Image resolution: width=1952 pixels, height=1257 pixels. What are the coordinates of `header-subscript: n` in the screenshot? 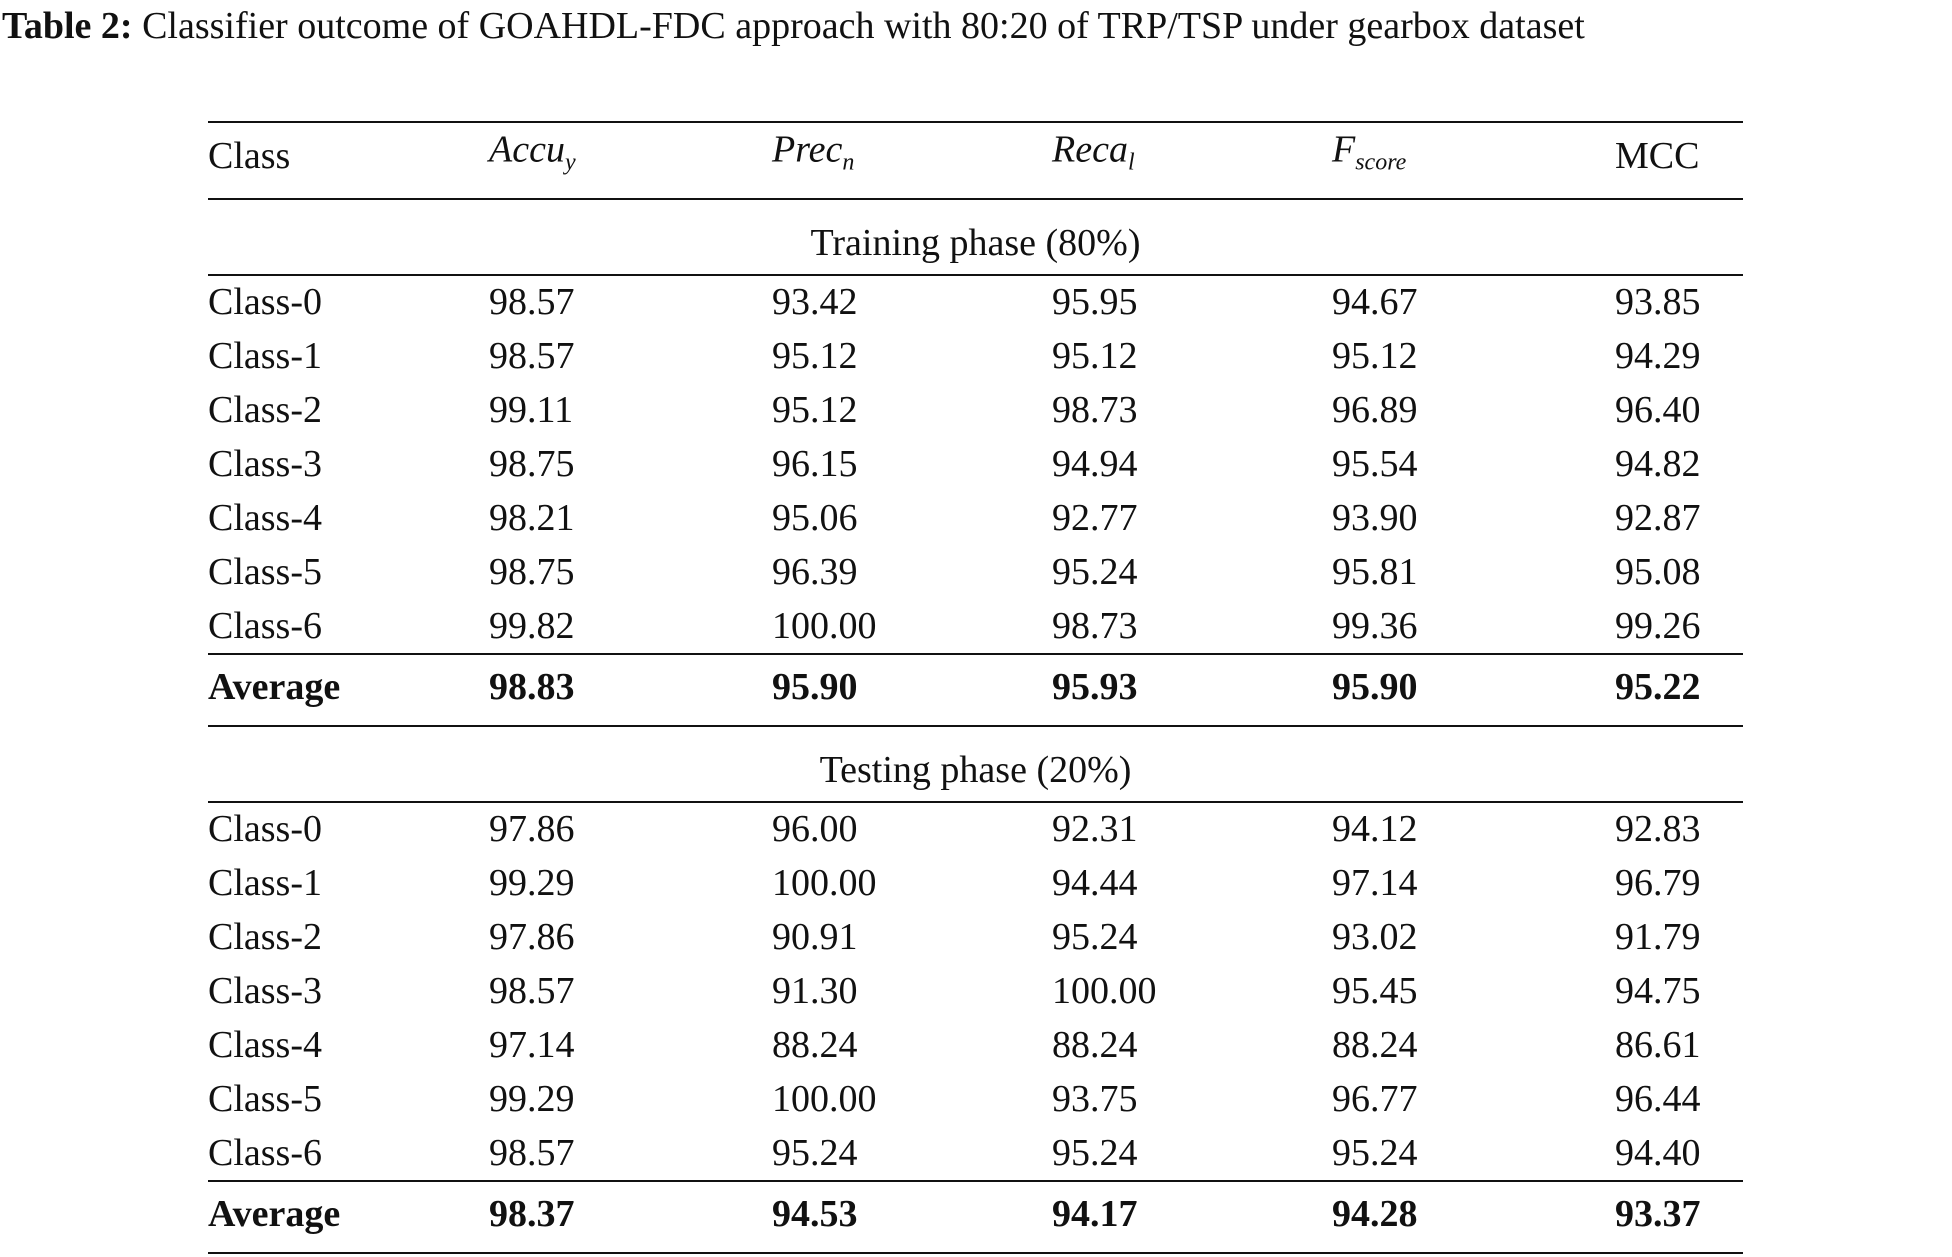 It's located at (848, 162).